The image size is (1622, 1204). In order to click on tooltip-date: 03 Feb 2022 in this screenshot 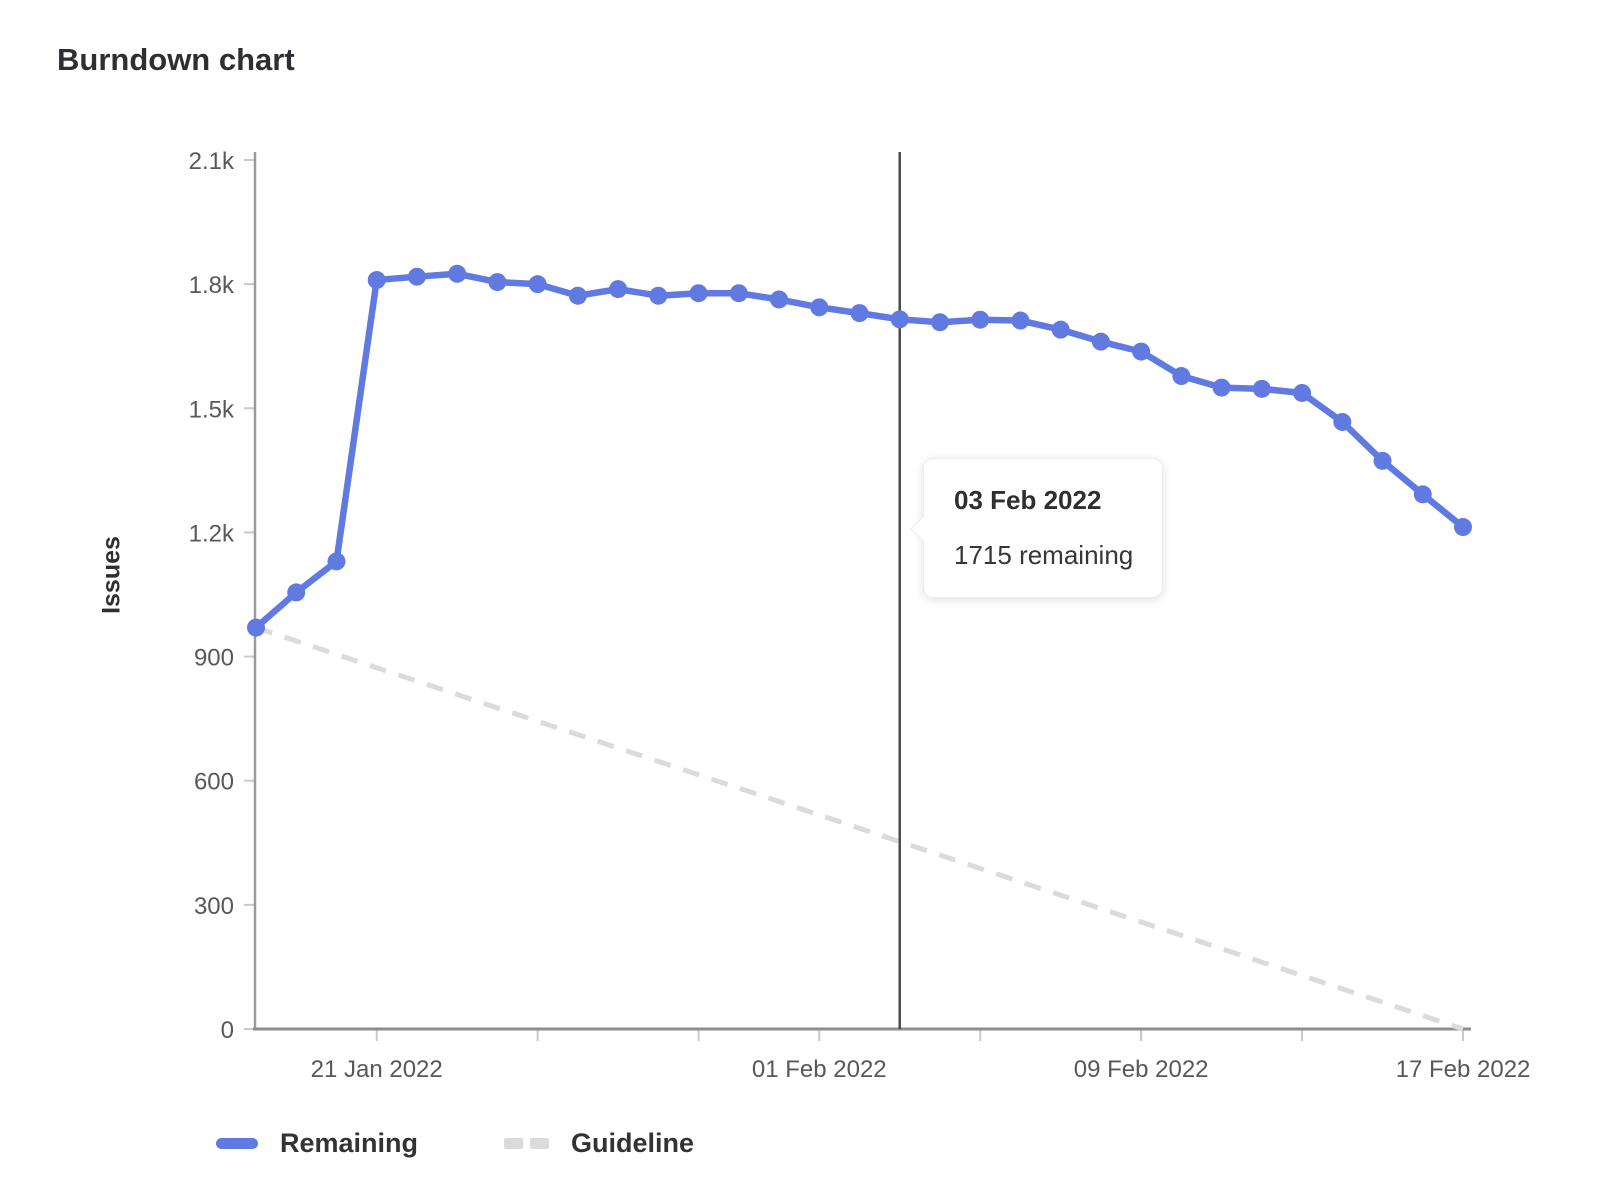, I will do `click(1028, 500)`.